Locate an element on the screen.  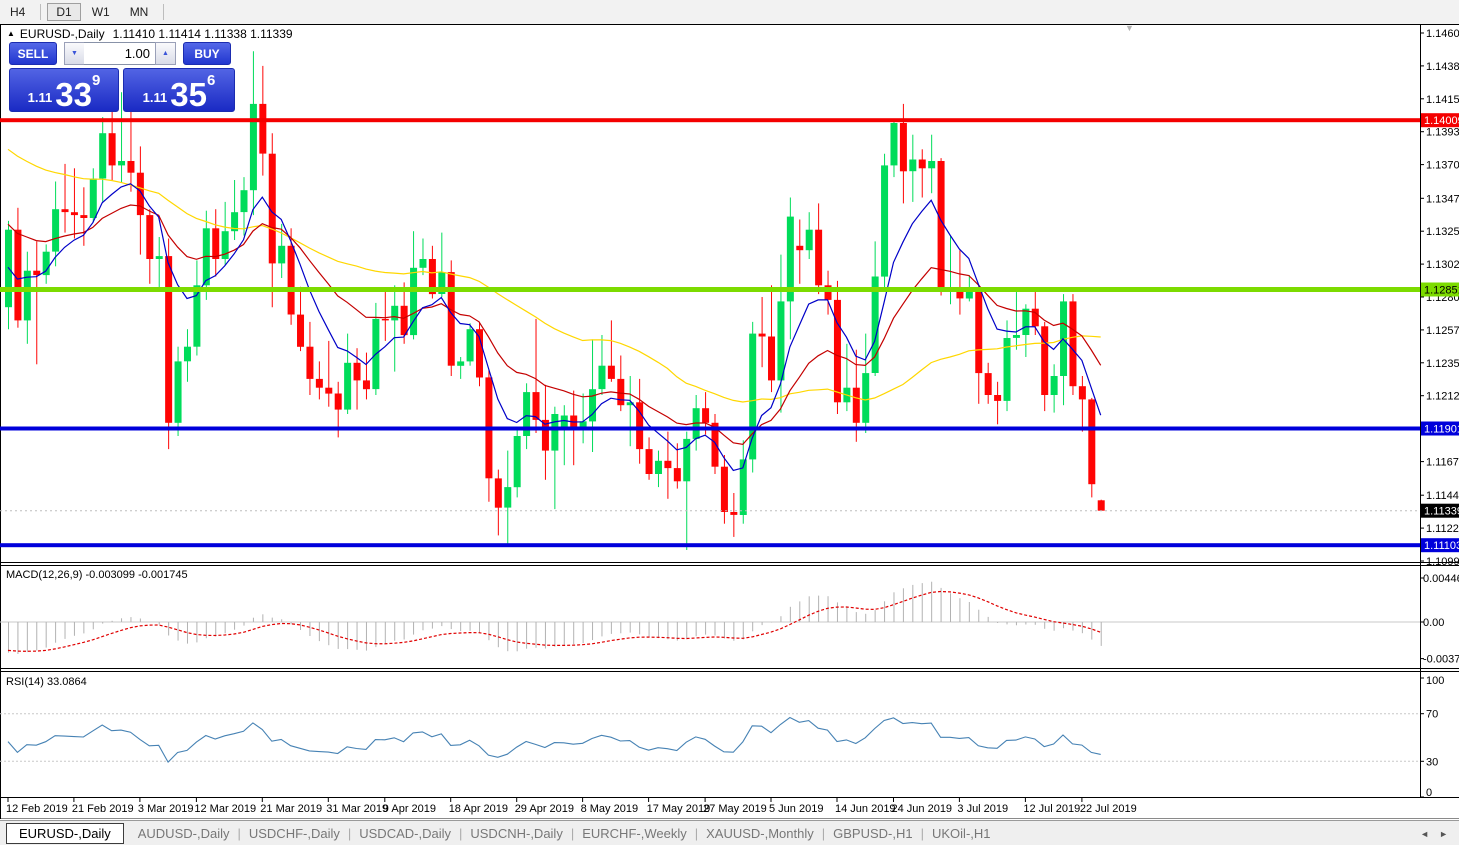
svg-text: 12 Mar 2019 is located at coordinates (225, 809).